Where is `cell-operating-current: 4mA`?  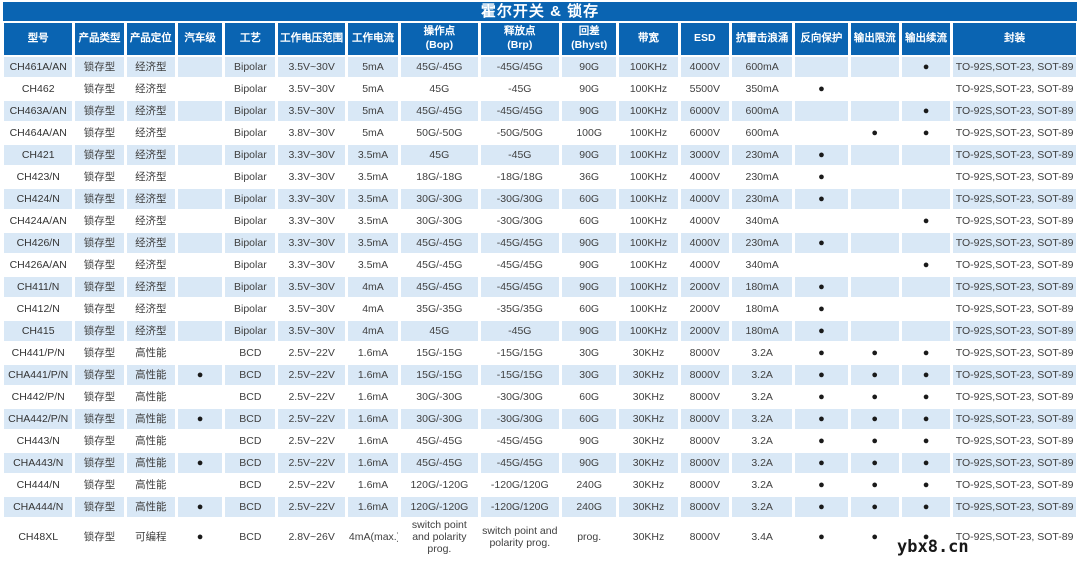 cell-operating-current: 4mA is located at coordinates (373, 331).